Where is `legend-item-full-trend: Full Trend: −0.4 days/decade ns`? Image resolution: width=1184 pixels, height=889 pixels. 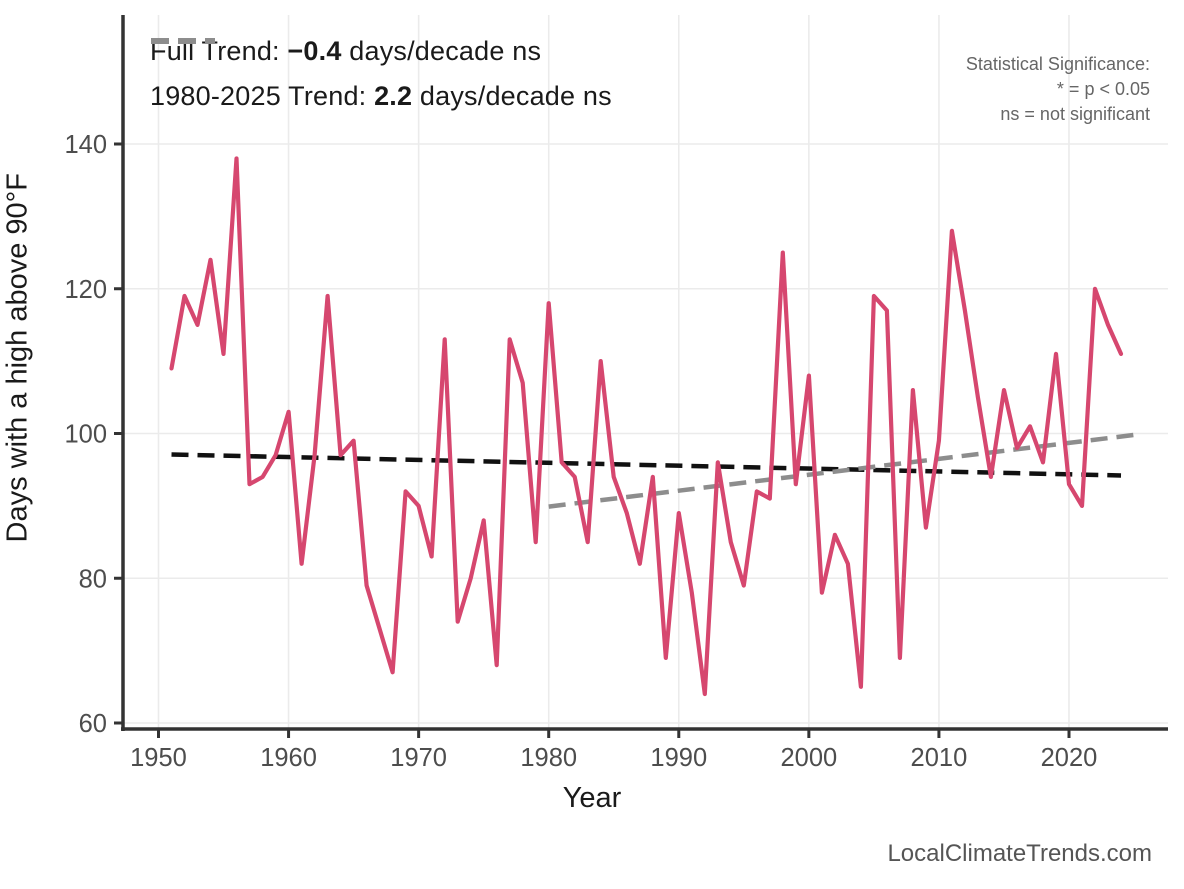 legend-item-full-trend: Full Trend: −0.4 days/decade ns is located at coordinates (381, 51).